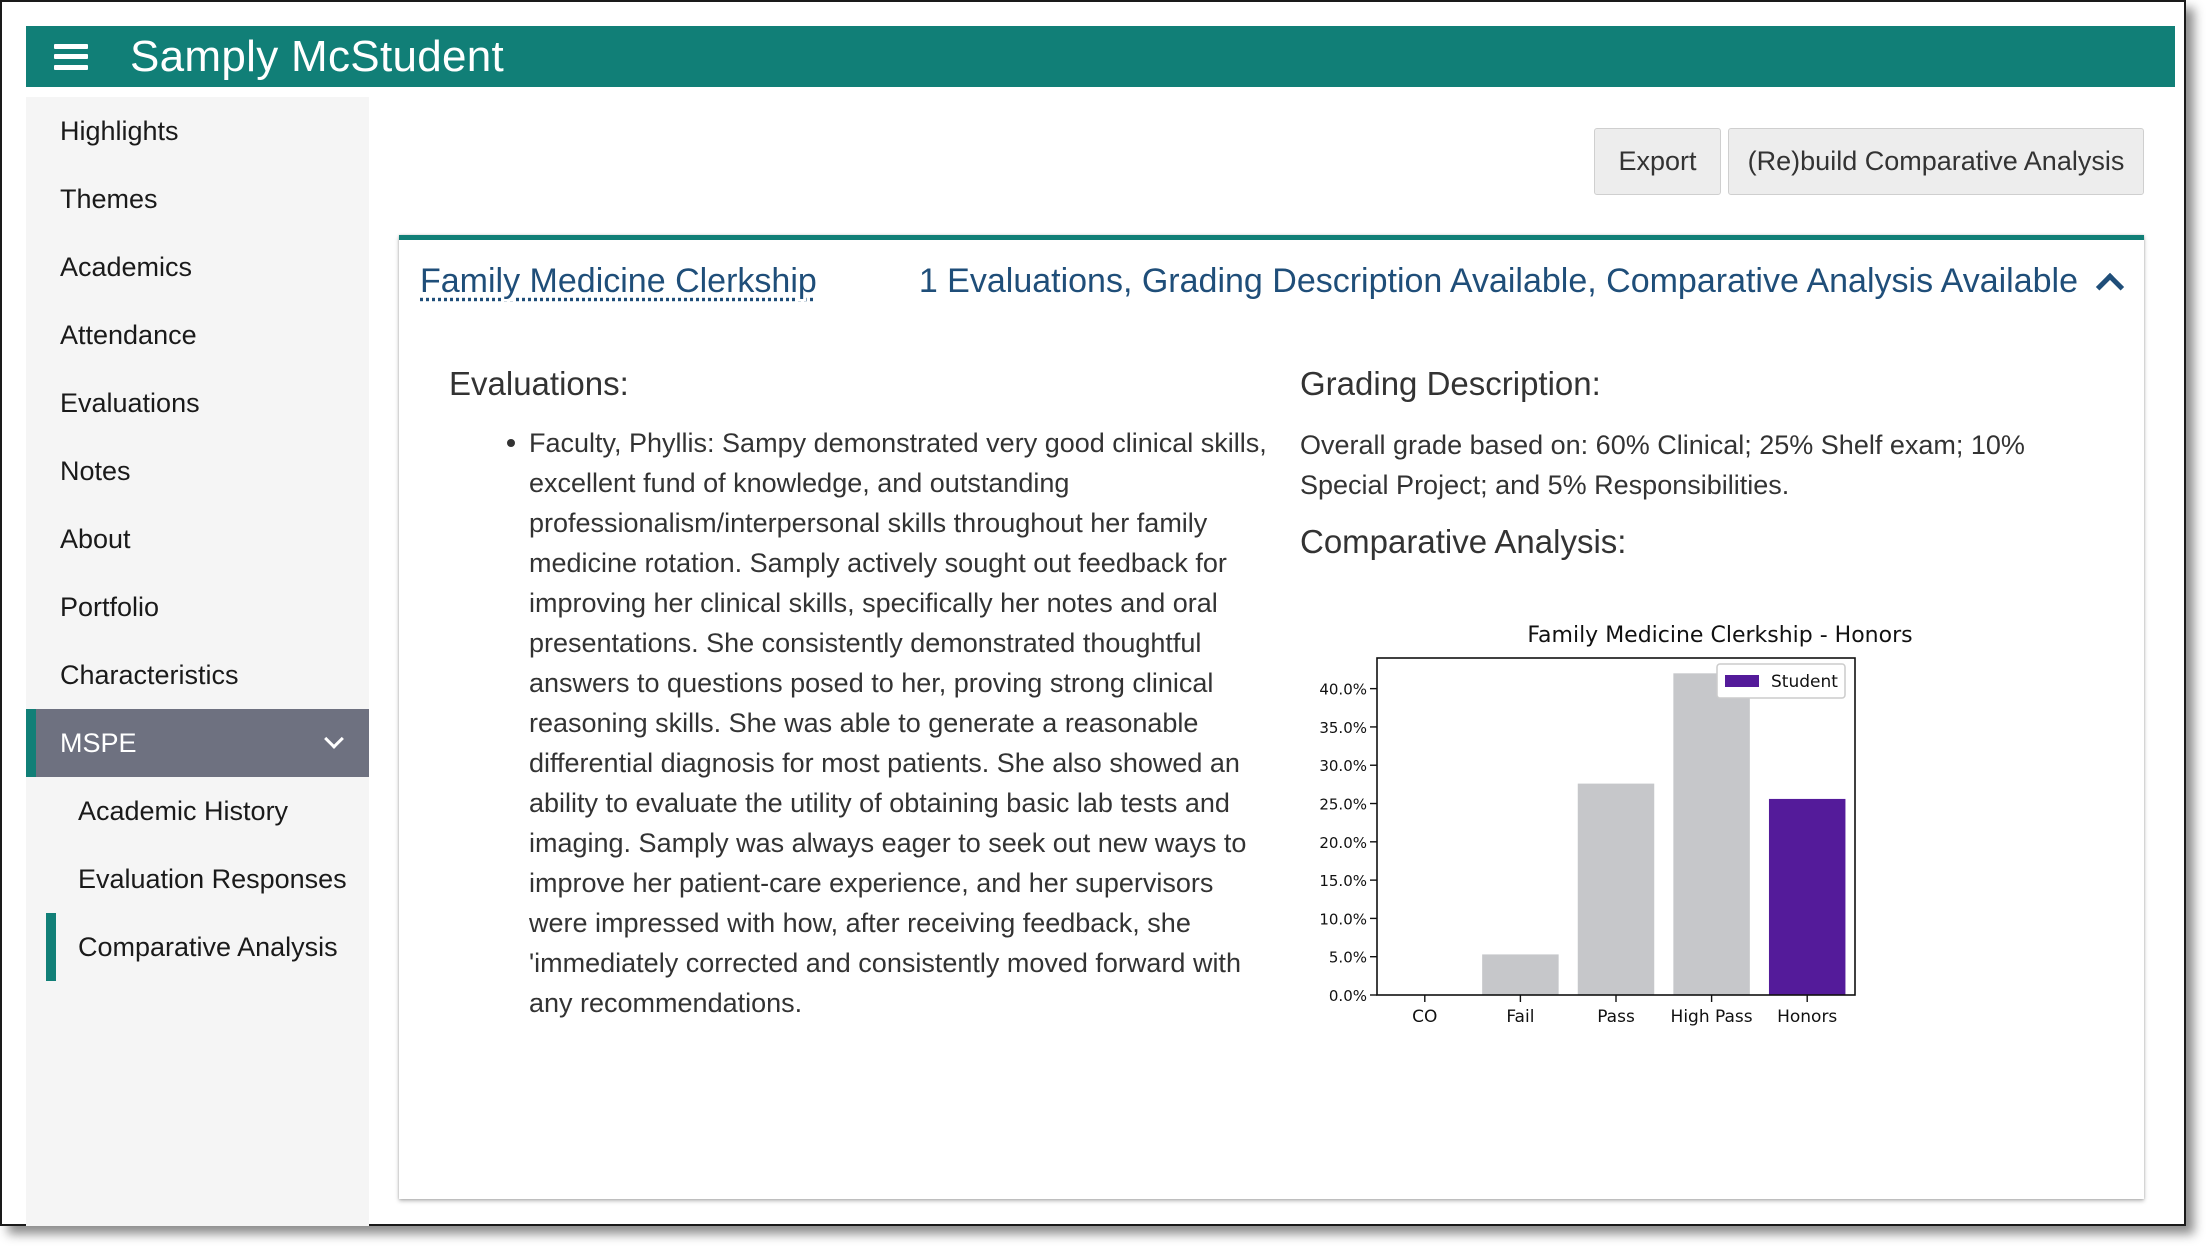 Image resolution: width=2206 pixels, height=1246 pixels. I want to click on rebuild-comparative-analysis-button: (Re)build Comparative Analysis, so click(1936, 161).